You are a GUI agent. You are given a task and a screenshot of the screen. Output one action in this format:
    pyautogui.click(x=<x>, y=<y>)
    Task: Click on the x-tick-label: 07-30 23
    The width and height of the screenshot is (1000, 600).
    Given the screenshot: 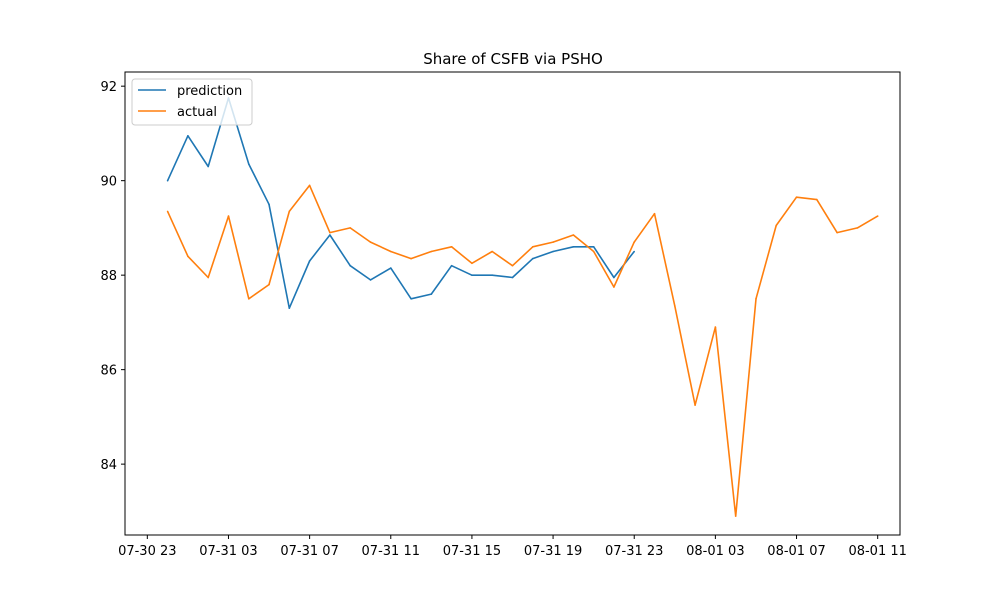 What is the action you would take?
    pyautogui.click(x=147, y=551)
    